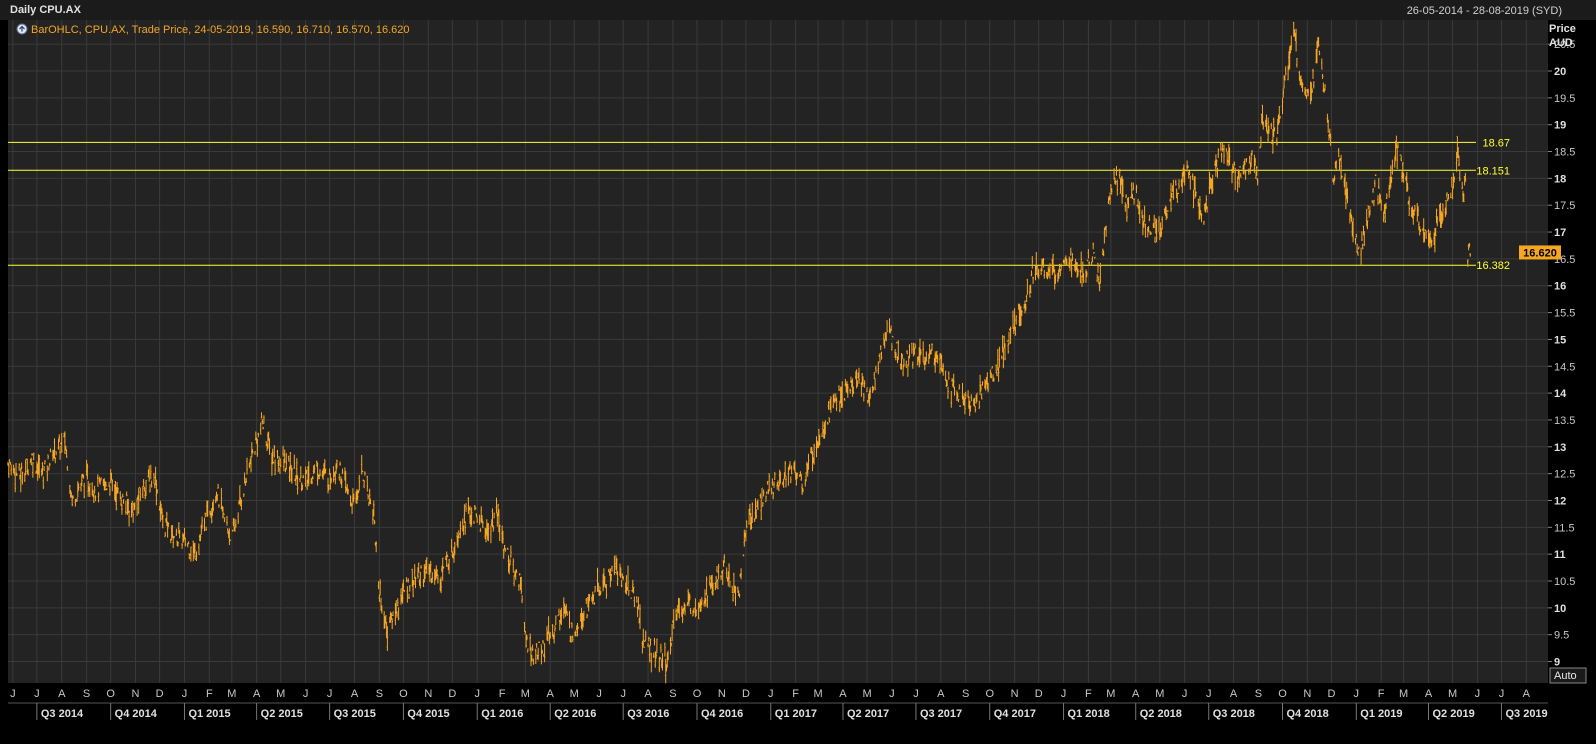  I want to click on auto-button-frame, so click(1568, 675).